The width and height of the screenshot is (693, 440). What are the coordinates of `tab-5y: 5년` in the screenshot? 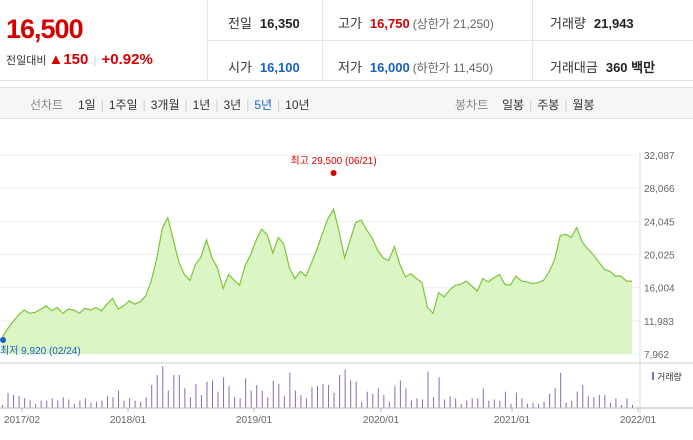 It's located at (263, 105).